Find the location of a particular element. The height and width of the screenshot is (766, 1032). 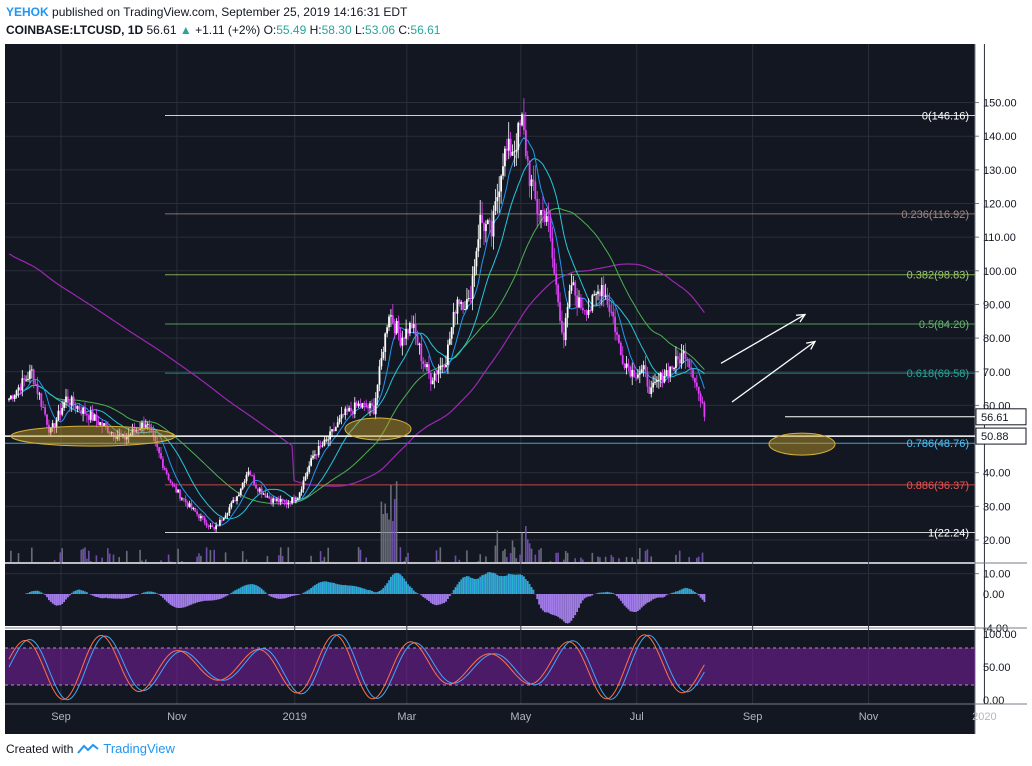

price-axis is located at coordinates (1001, 389).